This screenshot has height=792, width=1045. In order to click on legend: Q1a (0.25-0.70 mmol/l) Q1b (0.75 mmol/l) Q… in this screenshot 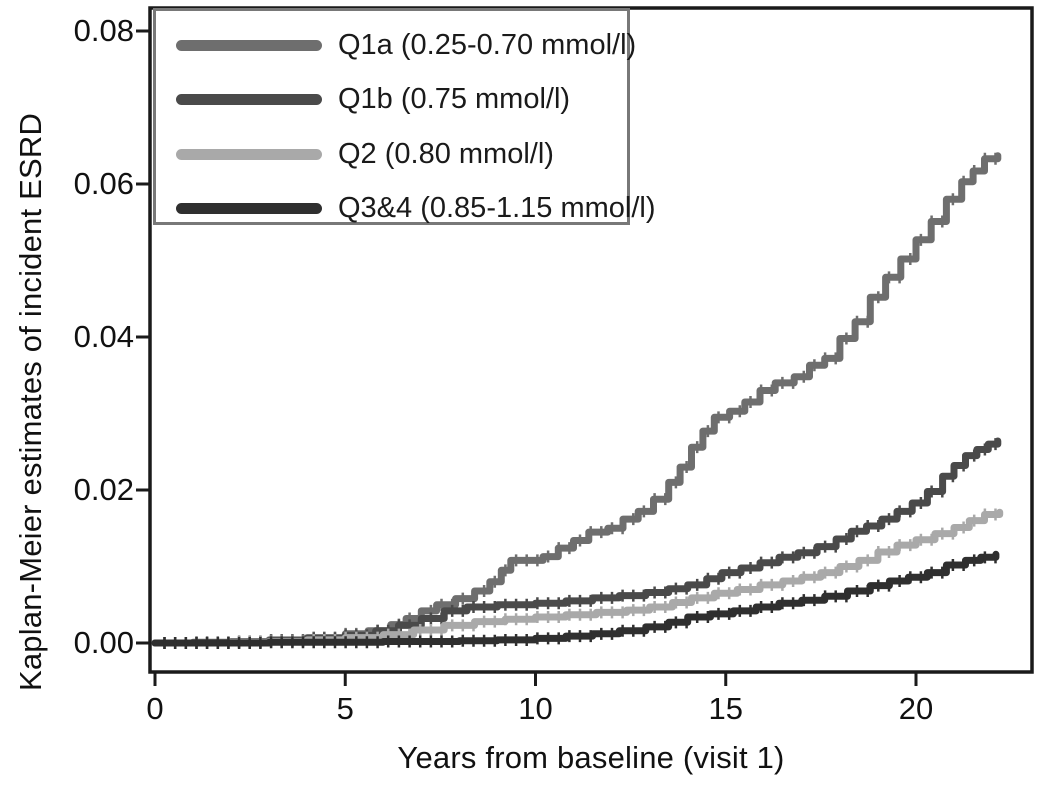, I will do `click(404, 116)`.